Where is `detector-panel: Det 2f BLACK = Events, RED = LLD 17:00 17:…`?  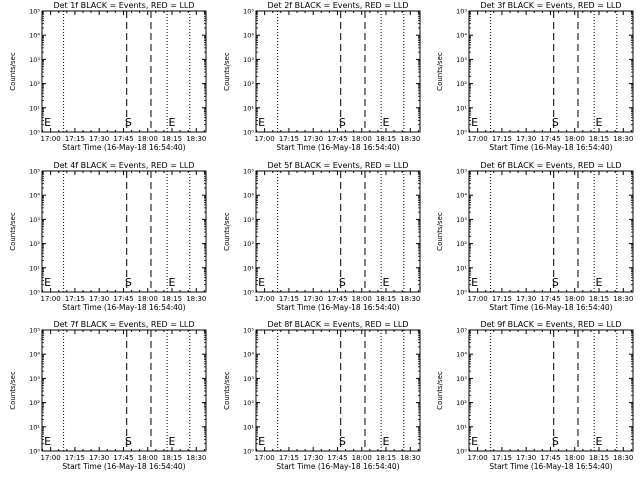 detector-panel: Det 2f BLACK = Events, RED = LLD 17:00 17:… is located at coordinates (322, 76).